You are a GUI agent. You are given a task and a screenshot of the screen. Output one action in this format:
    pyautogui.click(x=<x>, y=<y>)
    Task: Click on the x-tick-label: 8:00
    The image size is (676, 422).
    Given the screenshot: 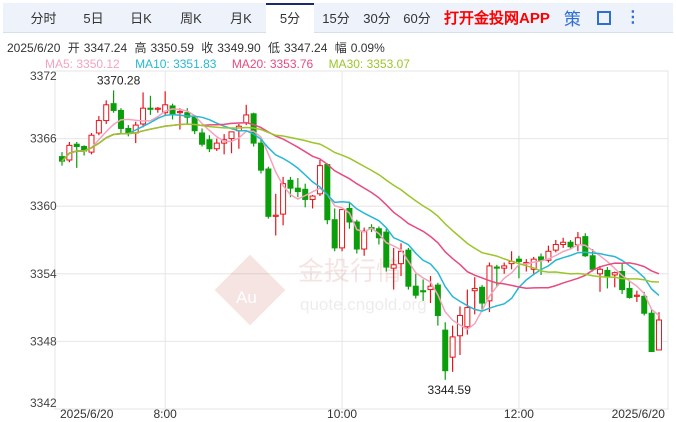 What is the action you would take?
    pyautogui.click(x=166, y=414)
    